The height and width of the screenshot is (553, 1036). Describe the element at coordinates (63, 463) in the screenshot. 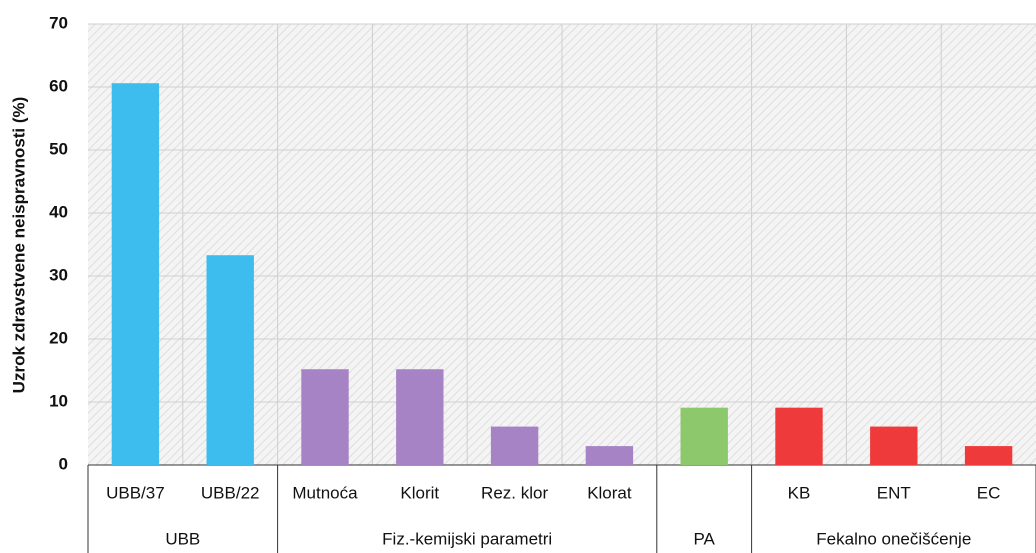

I see `y-tick-label: 0` at that location.